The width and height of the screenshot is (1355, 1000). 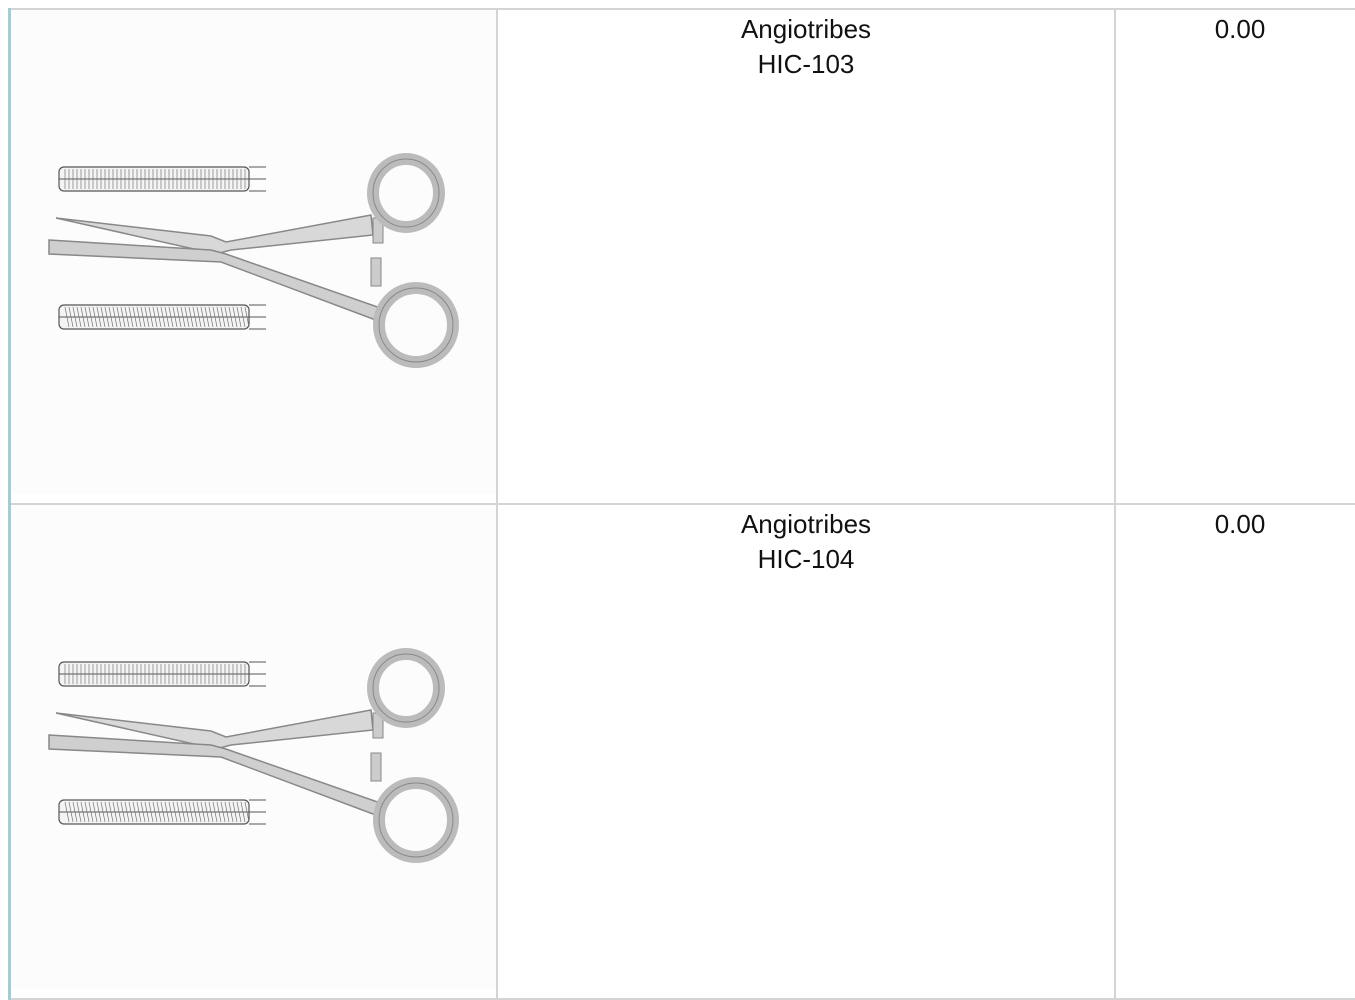 I want to click on product-code: HIC-103, so click(x=806, y=64).